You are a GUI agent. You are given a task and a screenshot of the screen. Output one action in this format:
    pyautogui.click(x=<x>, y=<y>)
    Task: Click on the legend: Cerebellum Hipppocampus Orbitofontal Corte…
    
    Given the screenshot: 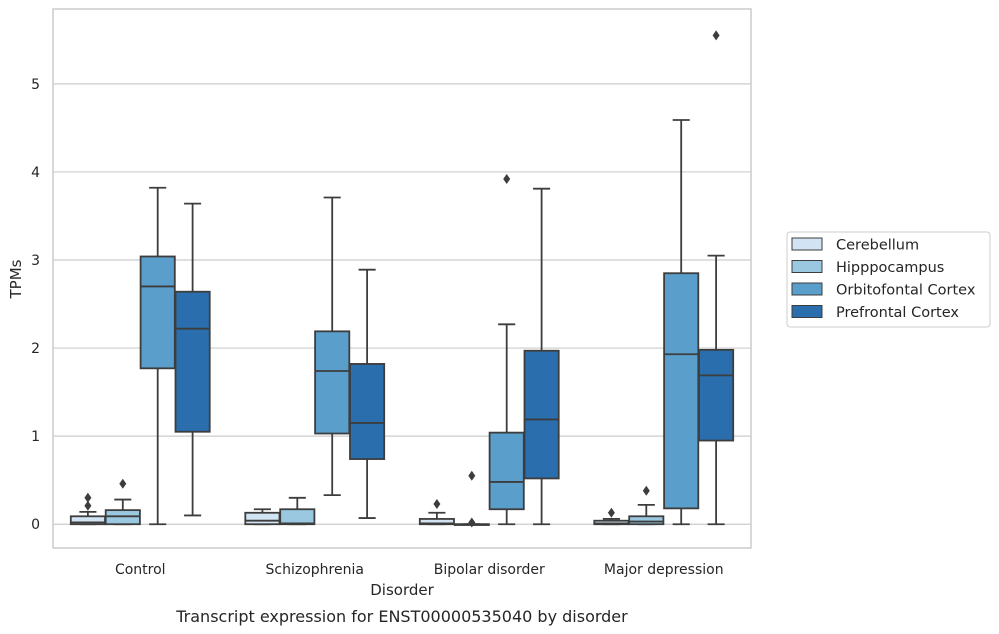 What is the action you would take?
    pyautogui.click(x=888, y=279)
    